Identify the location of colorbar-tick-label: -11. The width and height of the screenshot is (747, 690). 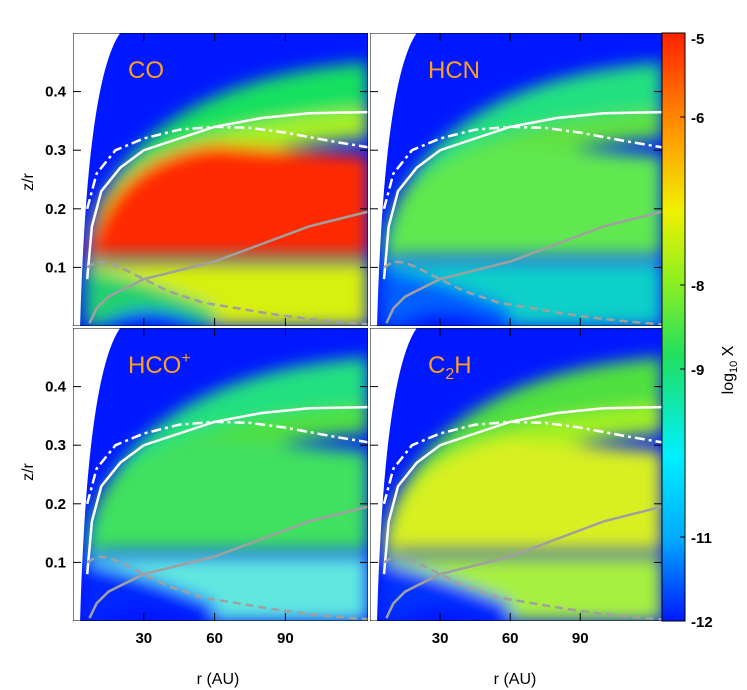
(701, 538).